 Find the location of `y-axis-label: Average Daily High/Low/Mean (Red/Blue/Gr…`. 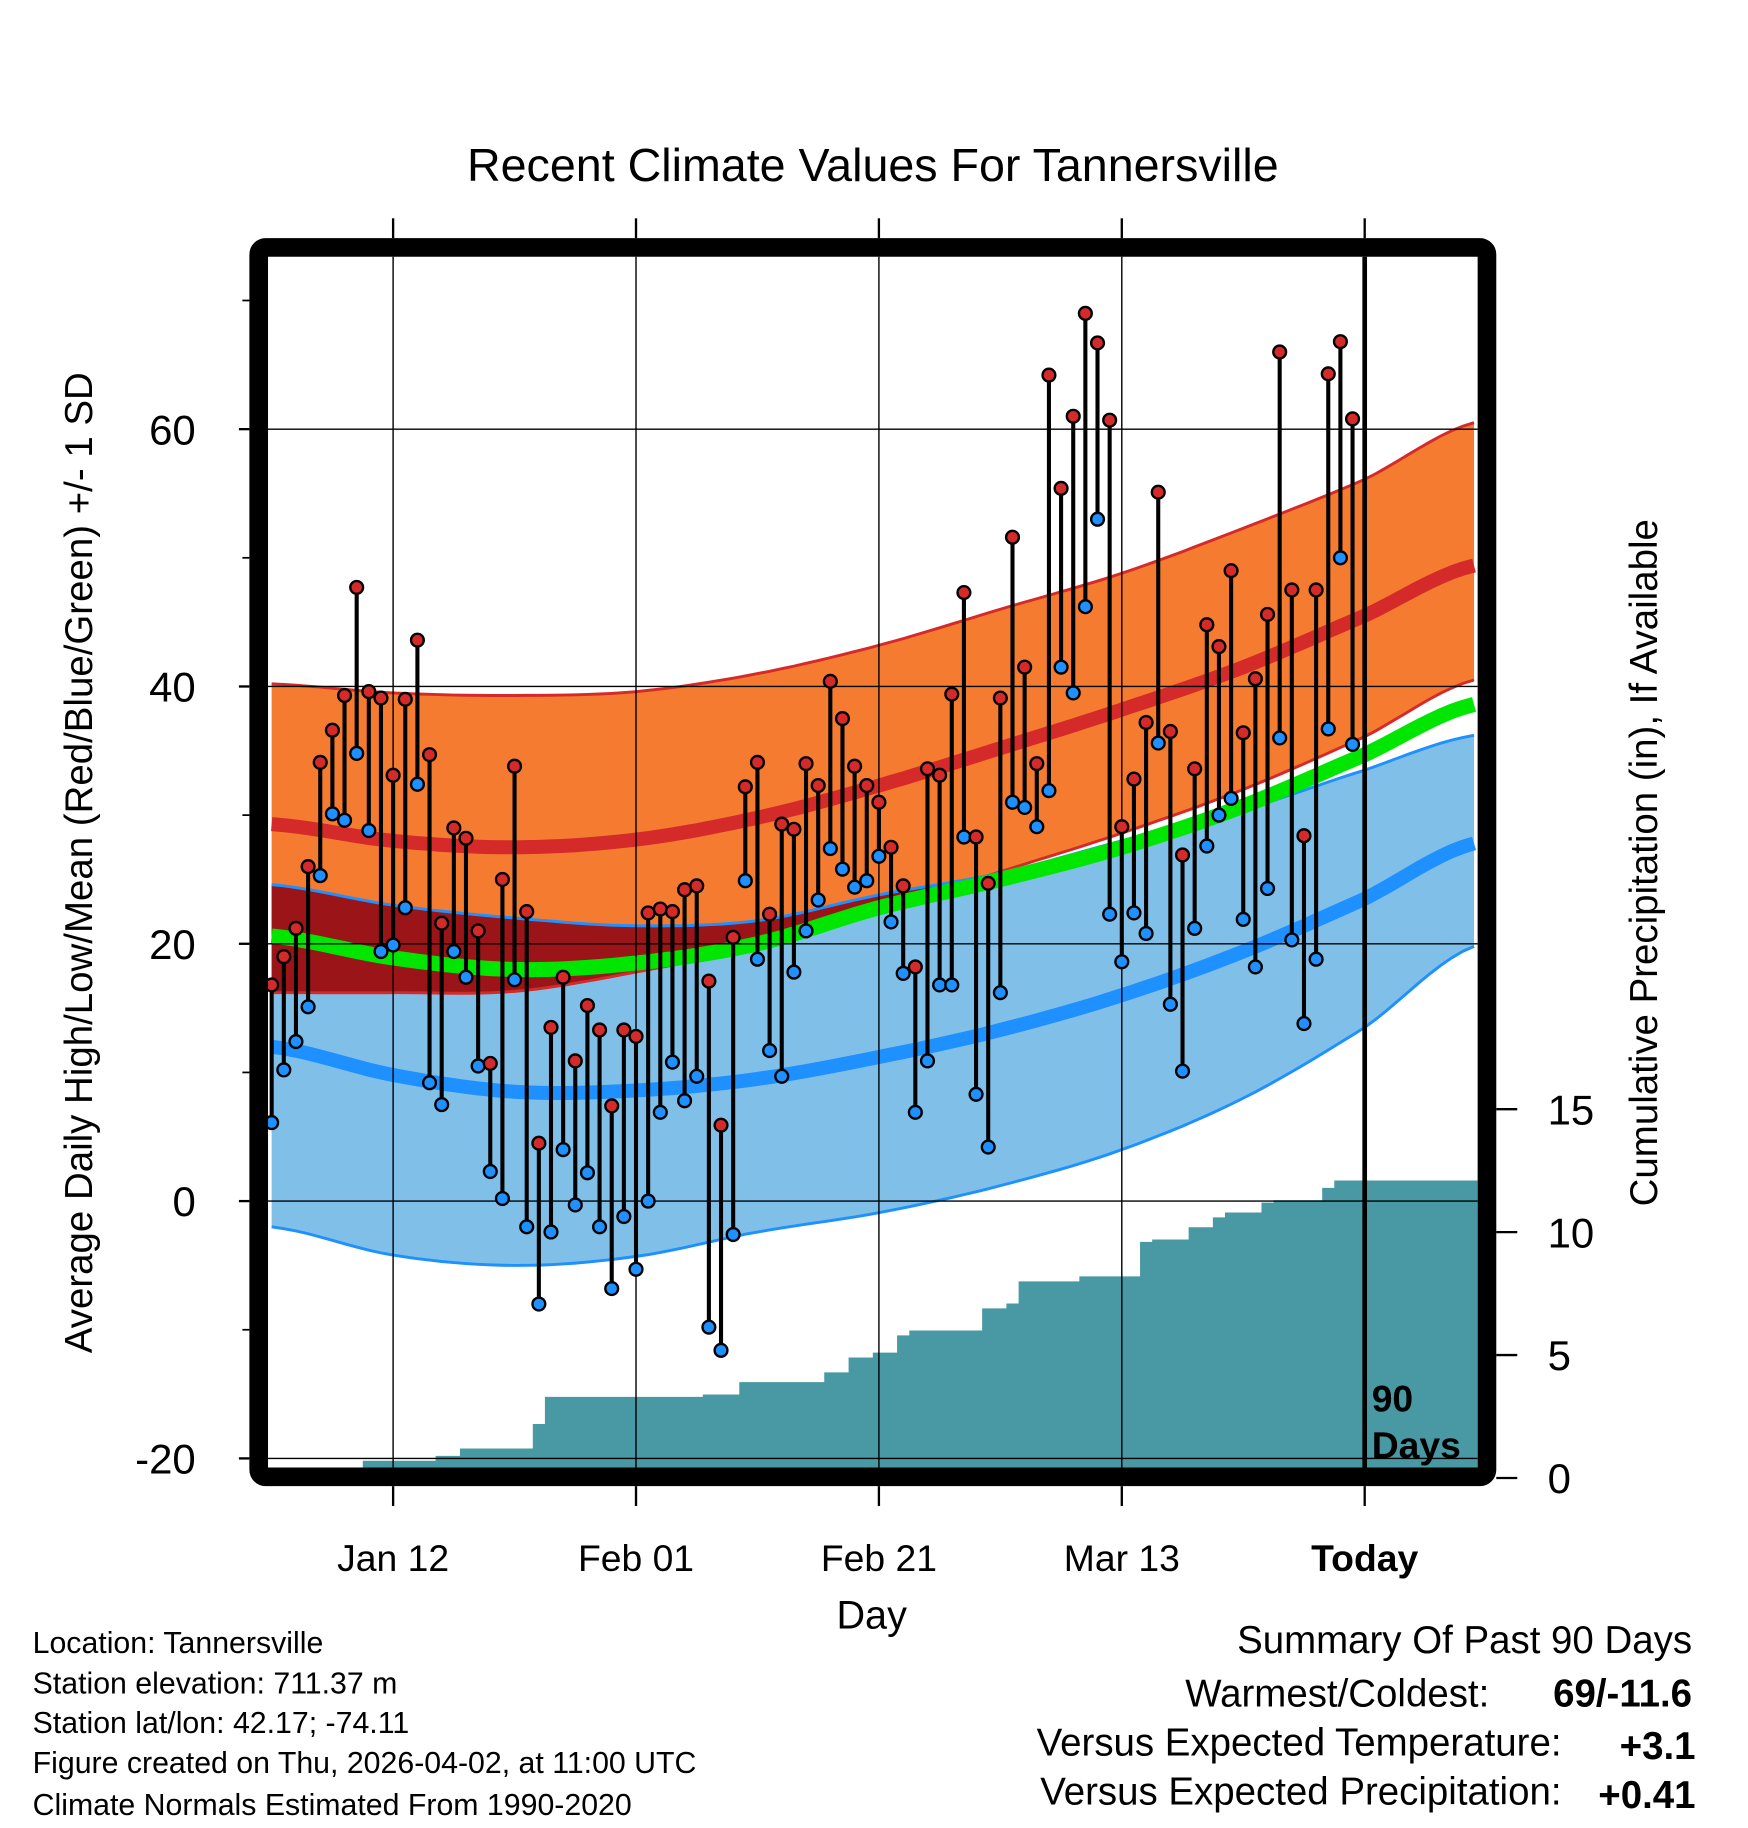

y-axis-label: Average Daily High/Low/Mean (Red/Blue/Gr… is located at coordinates (79, 862).